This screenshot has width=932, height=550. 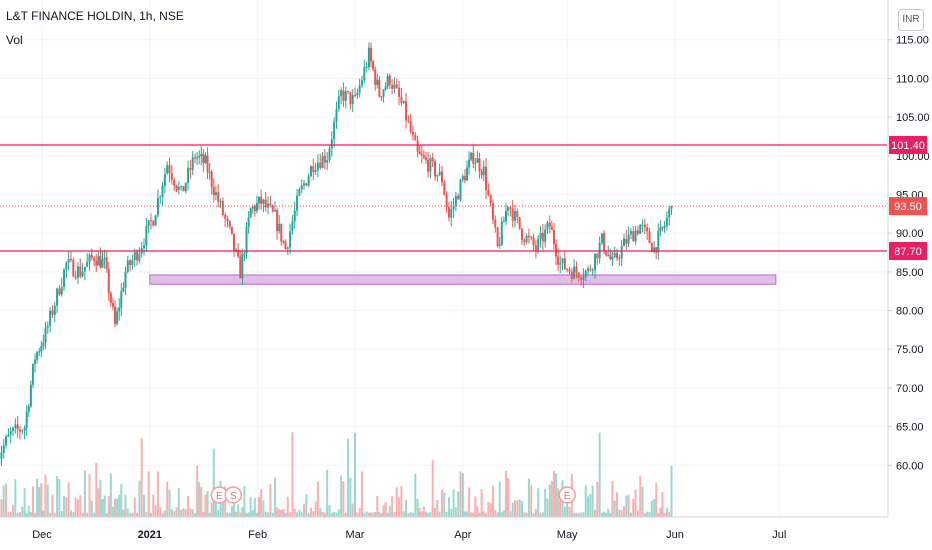 I want to click on support-zone-layer, so click(x=463, y=279).